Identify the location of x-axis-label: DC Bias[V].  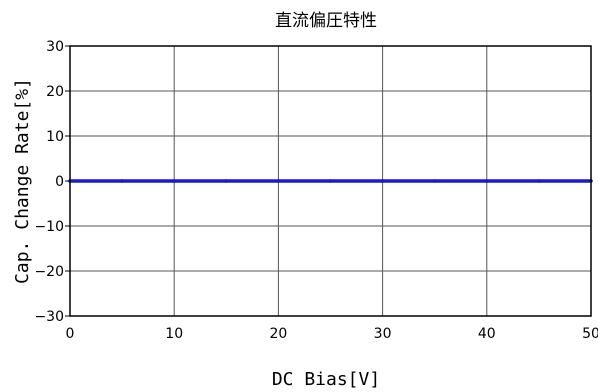
(326, 379).